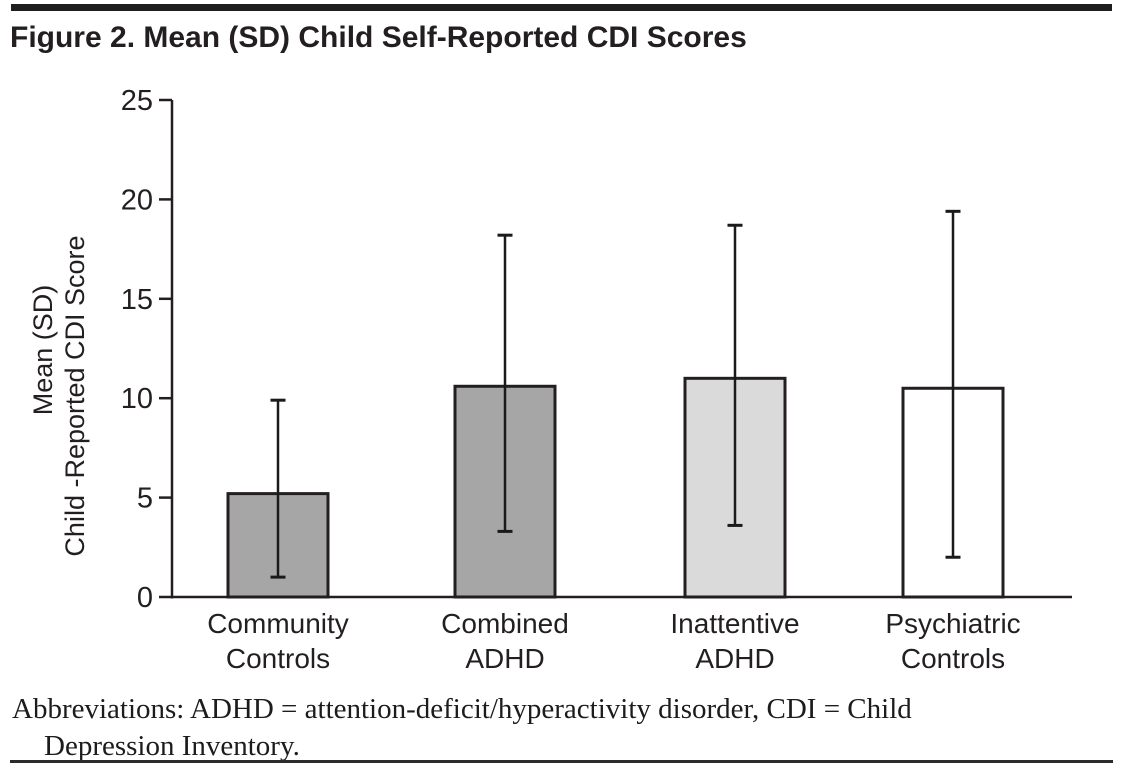  Describe the element at coordinates (75, 395) in the screenshot. I see `y-axis-title-line-2: Child -Reported CDI Score` at that location.